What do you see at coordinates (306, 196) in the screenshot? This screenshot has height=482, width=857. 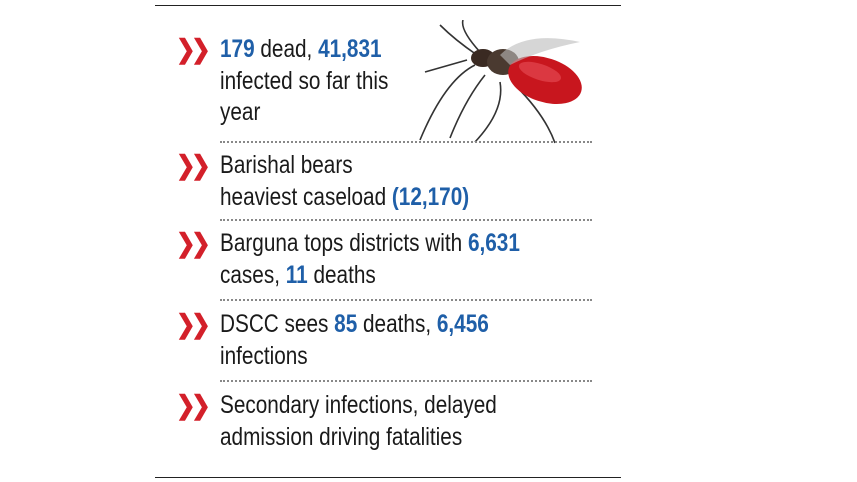 I see `text: heaviest caseload` at bounding box center [306, 196].